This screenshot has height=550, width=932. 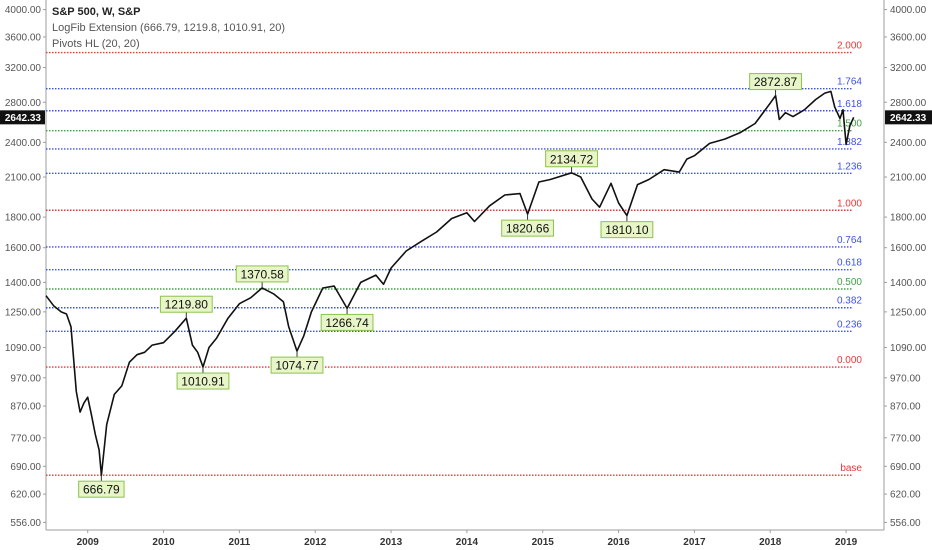 I want to click on pivot-label: 1370.58, so click(x=262, y=274).